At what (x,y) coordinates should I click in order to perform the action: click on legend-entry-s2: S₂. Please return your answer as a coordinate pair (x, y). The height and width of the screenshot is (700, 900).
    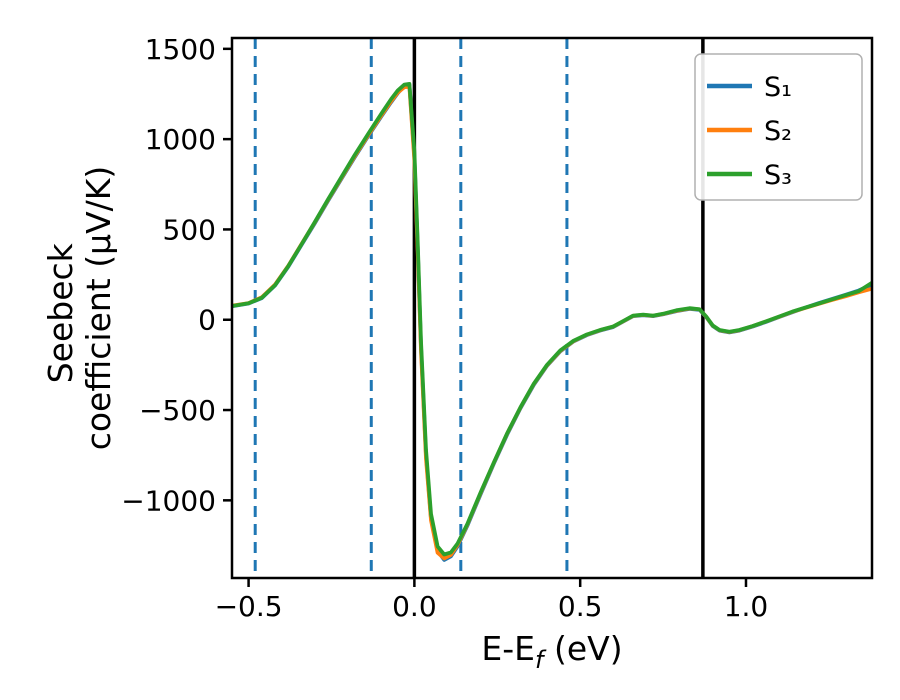
    Looking at the image, I should click on (749, 131).